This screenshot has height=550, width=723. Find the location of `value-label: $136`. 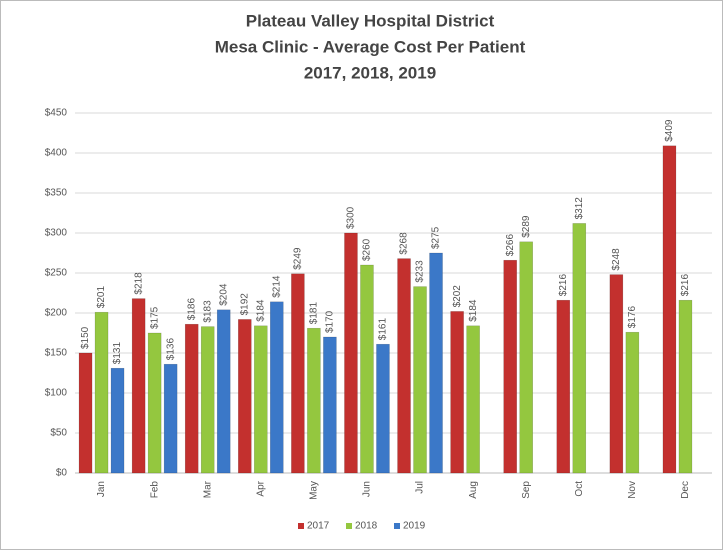

value-label: $136 is located at coordinates (170, 349).